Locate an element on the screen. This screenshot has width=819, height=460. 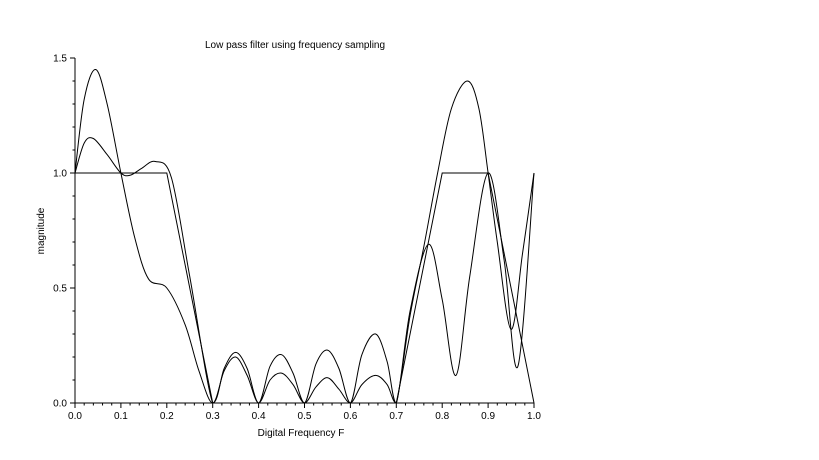
x-tick-label: 0.7 is located at coordinates (396, 416).